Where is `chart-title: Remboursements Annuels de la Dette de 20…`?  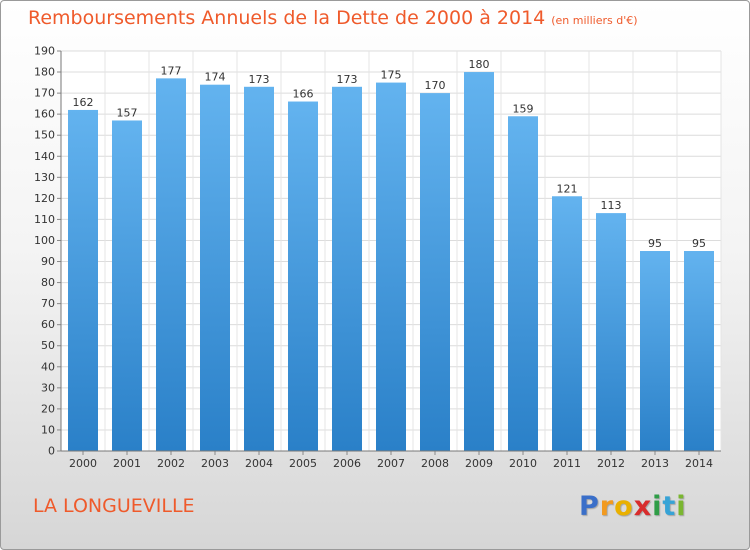 chart-title: Remboursements Annuels de la Dette de 20… is located at coordinates (333, 18).